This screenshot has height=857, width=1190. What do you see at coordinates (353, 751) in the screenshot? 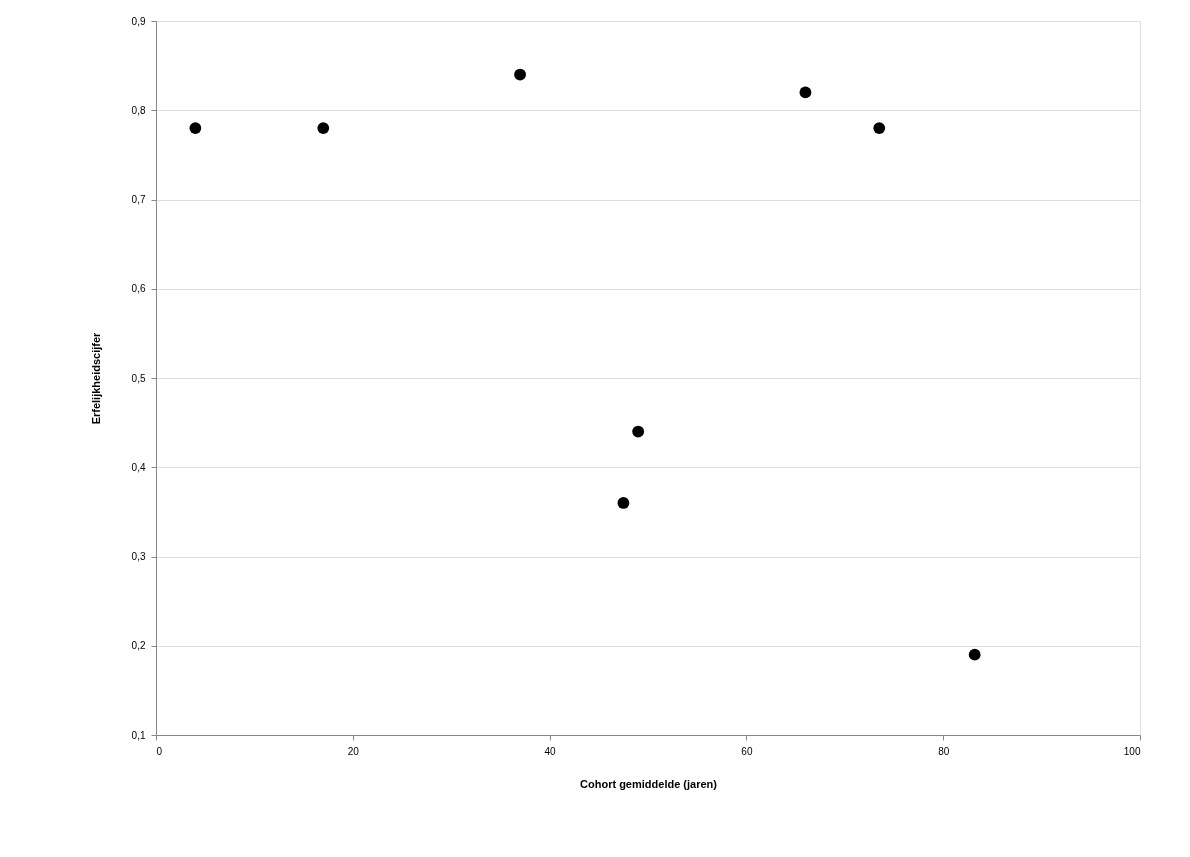
I see `x-tick-label: 20` at bounding box center [353, 751].